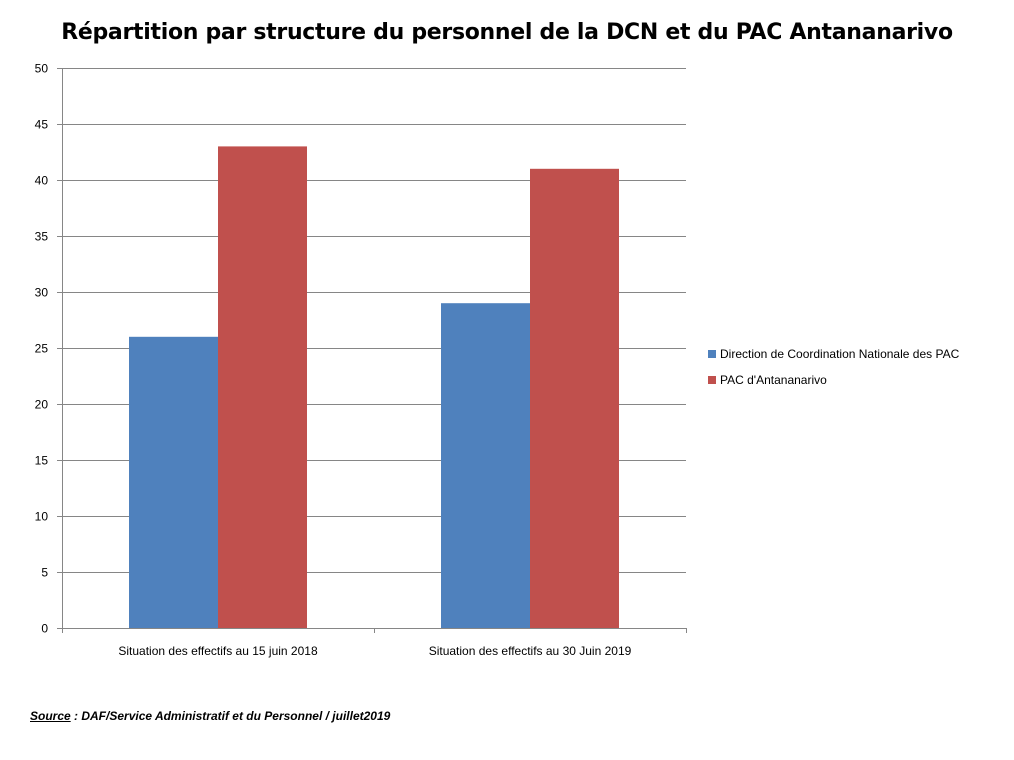 Image resolution: width=1014 pixels, height=760 pixels. I want to click on x-category-label: Situation des effectifs au 30 Juin 2019, so click(530, 651).